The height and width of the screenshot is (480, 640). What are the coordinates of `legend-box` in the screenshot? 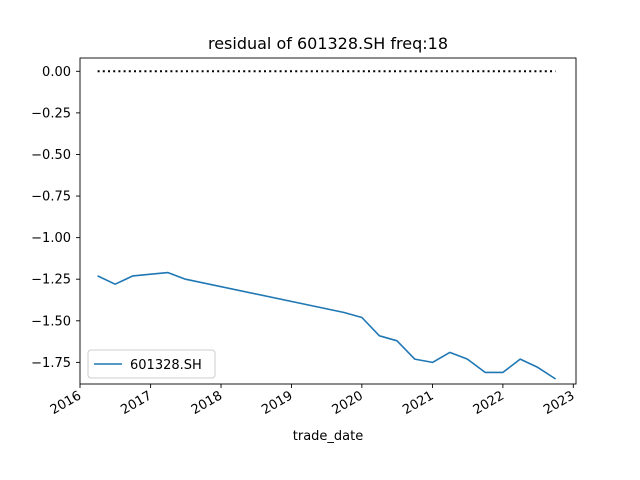 It's located at (151, 364).